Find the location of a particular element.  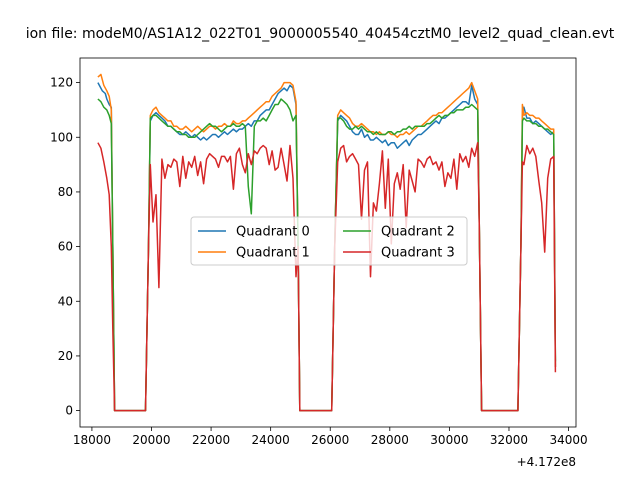

x-tick-label: 28000 is located at coordinates (390, 440).